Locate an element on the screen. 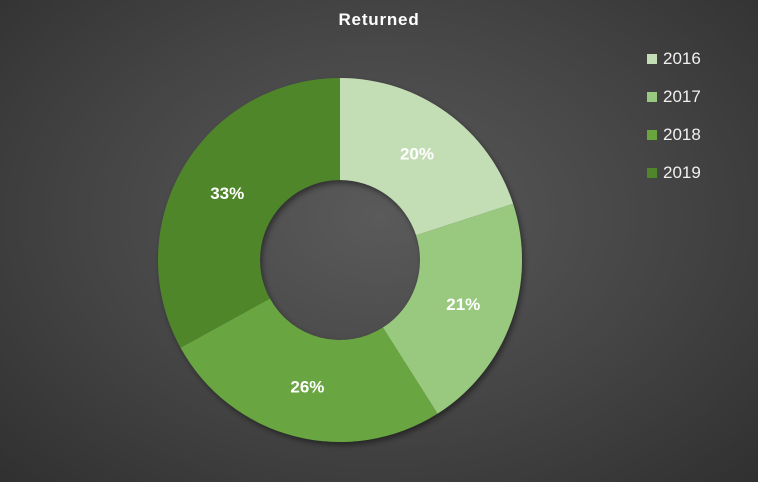 The width and height of the screenshot is (758, 482). donut-slice-2016 is located at coordinates (427, 157).